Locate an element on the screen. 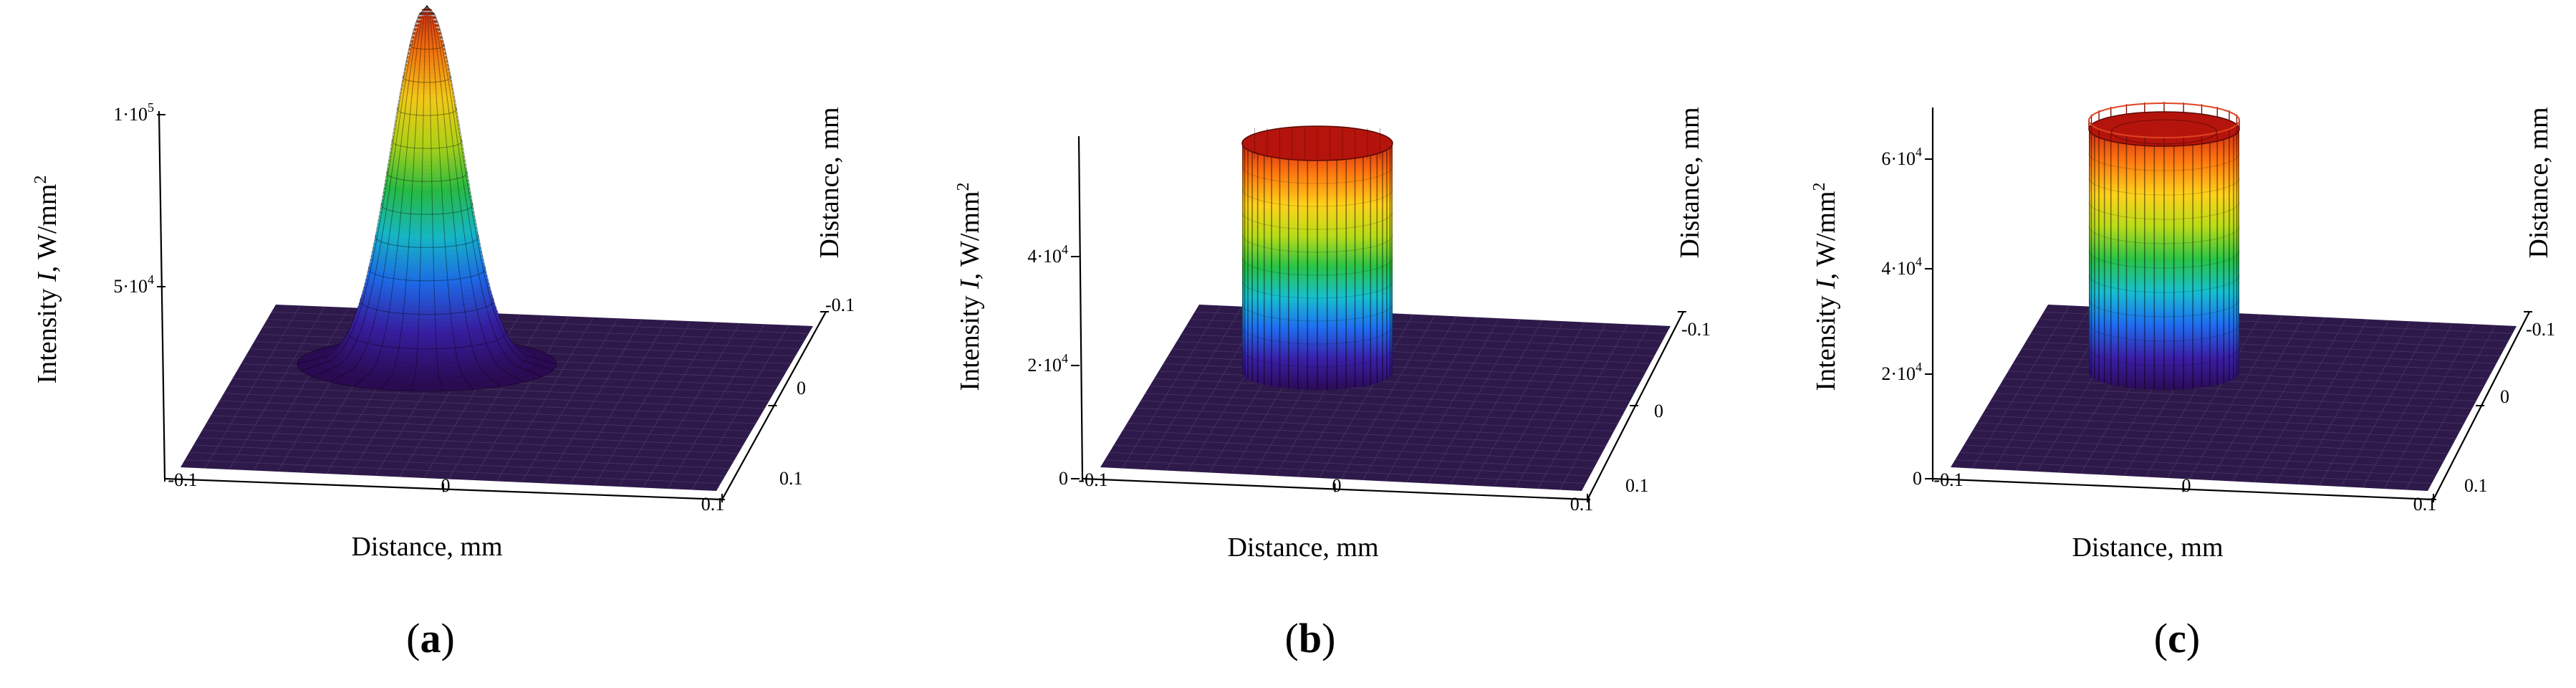 This screenshot has width=2576, height=688. z-axis-ticks: 1·10⁵ 5·10⁴ is located at coordinates (139, 198).